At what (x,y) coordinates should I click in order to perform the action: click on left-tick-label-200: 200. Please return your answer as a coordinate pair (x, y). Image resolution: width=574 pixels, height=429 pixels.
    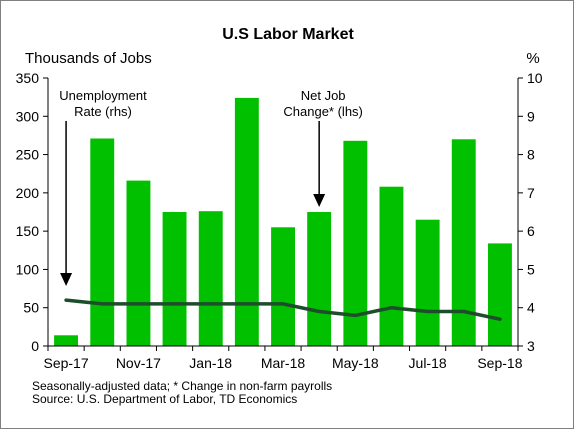
    Looking at the image, I should click on (28, 193).